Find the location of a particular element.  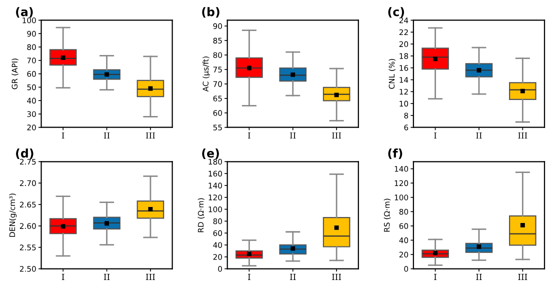

chart-title: (c) is located at coordinates (396, 12).